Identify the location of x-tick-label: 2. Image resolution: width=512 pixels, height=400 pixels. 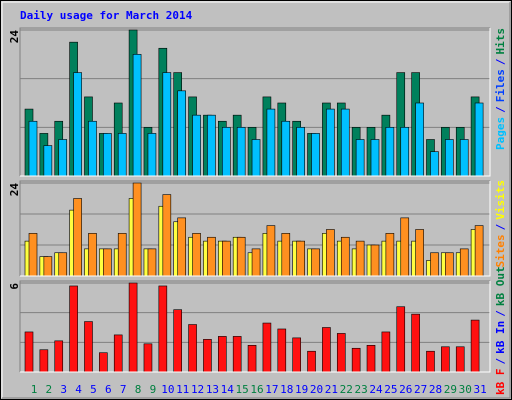
(49, 389).